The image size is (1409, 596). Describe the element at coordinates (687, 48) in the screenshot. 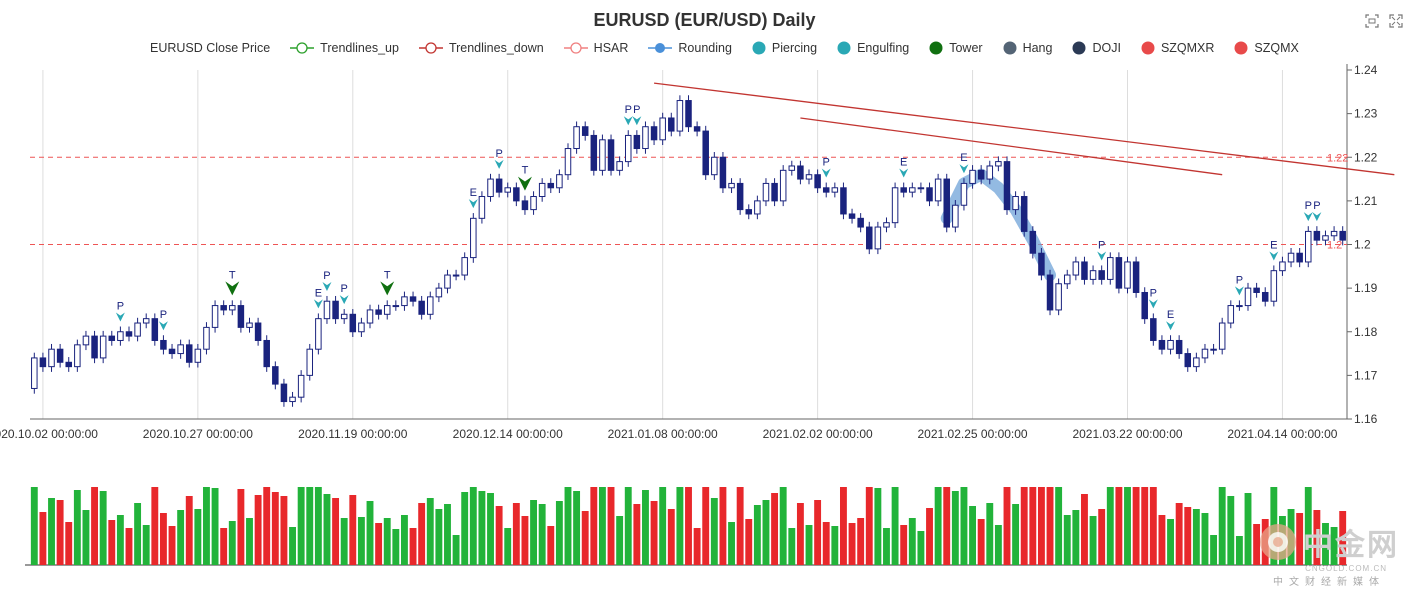

I see `legend-item: Rounding` at that location.